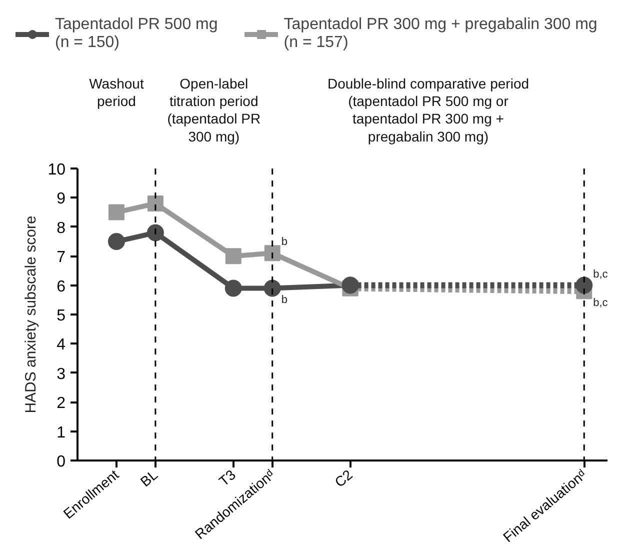  What do you see at coordinates (116, 93) in the screenshot?
I see `text: Washout period` at bounding box center [116, 93].